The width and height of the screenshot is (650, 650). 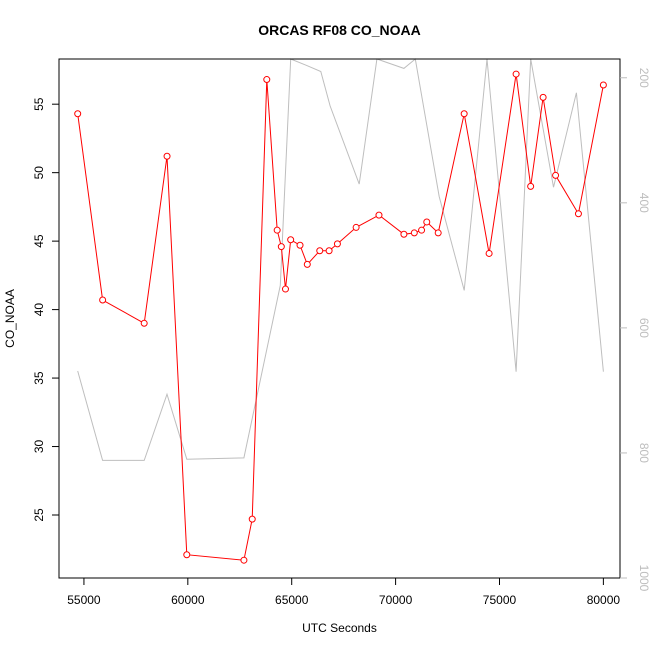 I want to click on y2-tick-label: 400, so click(x=643, y=203).